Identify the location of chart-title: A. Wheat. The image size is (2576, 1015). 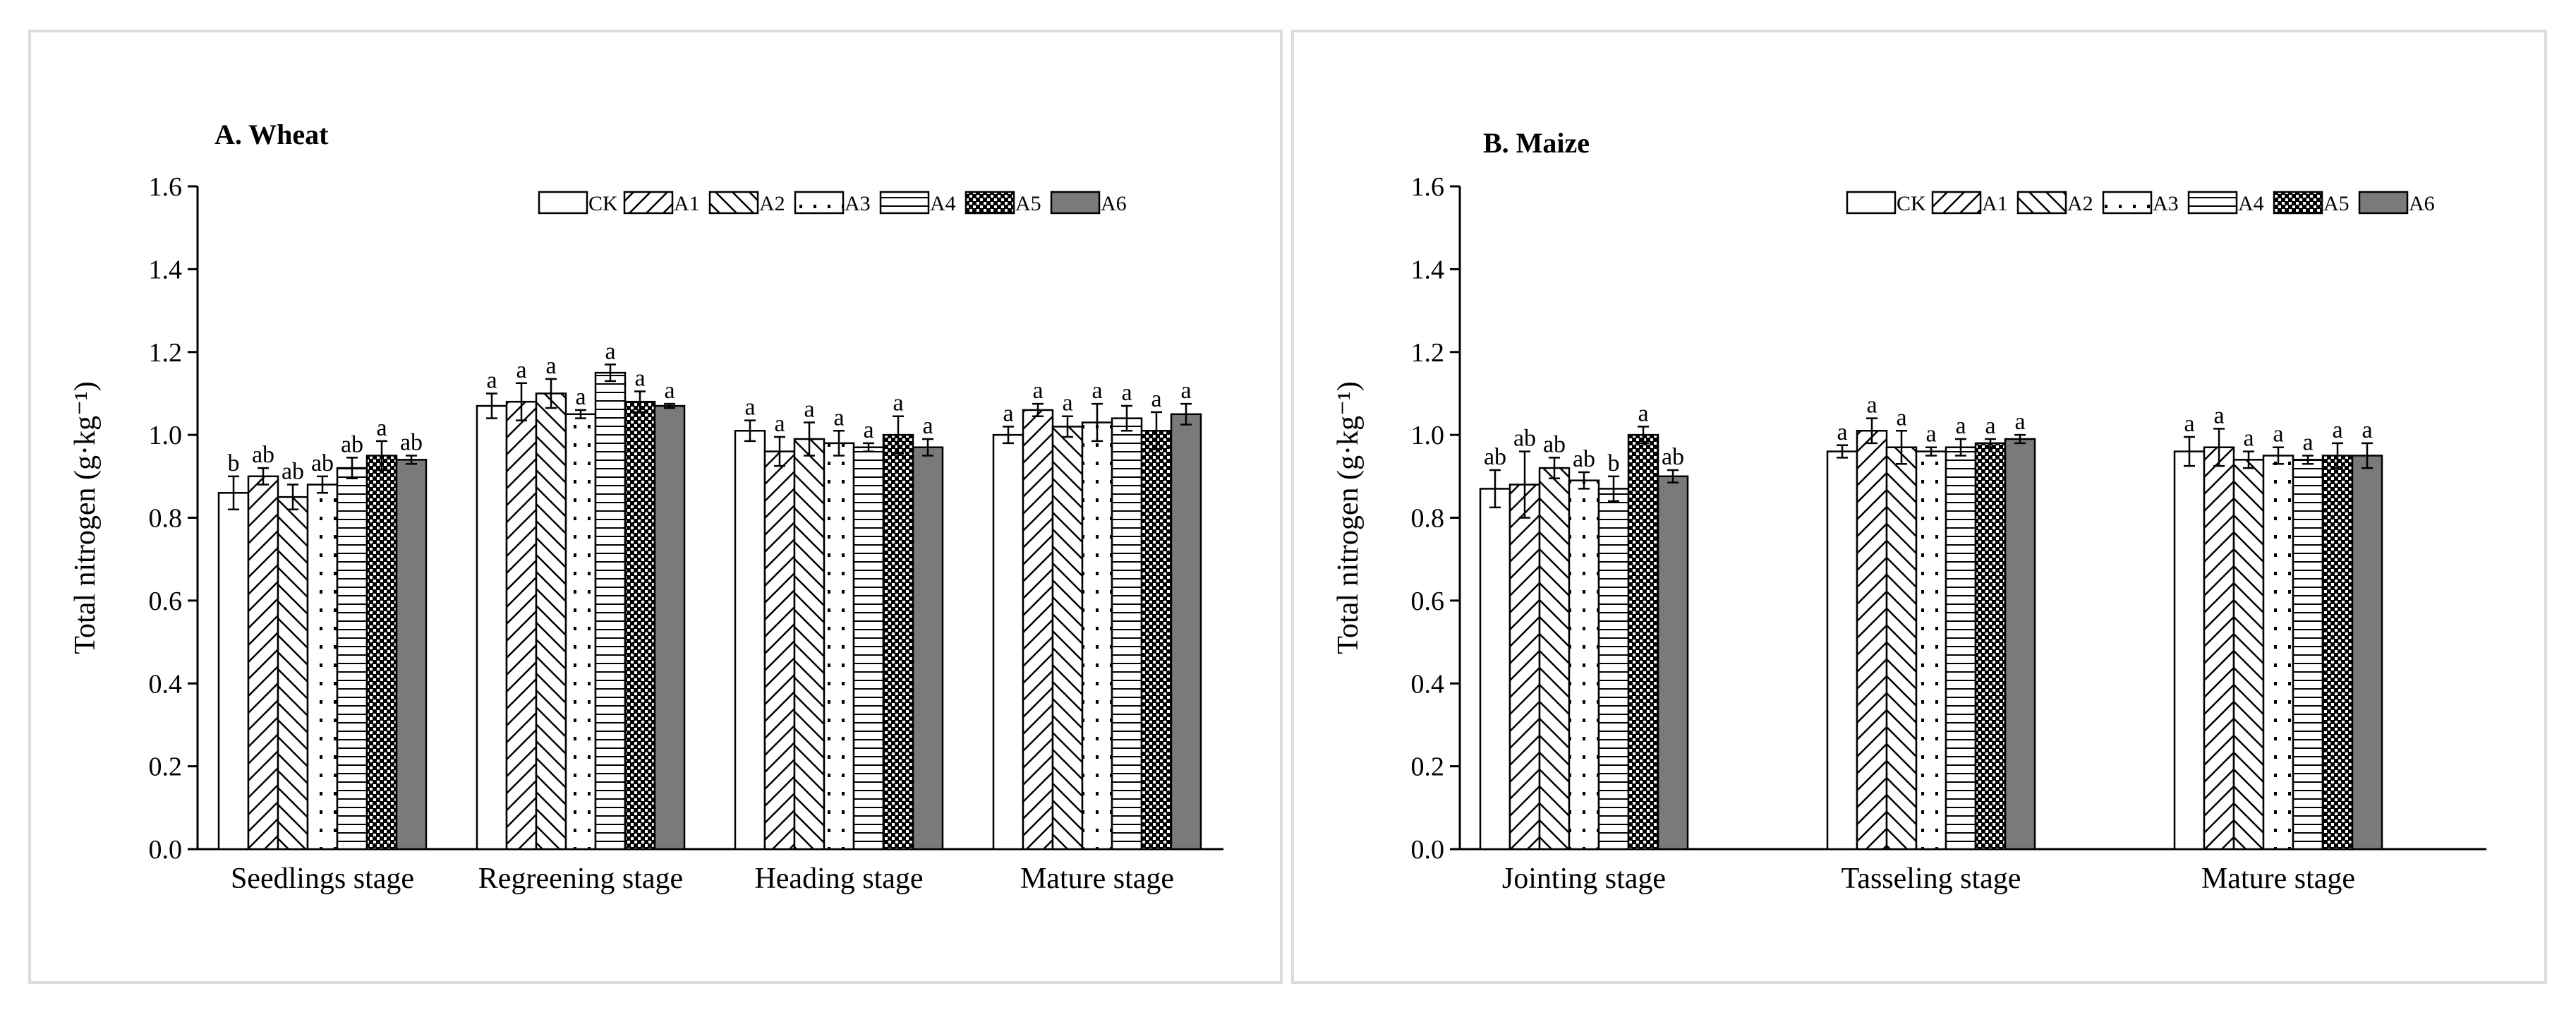
(271, 134).